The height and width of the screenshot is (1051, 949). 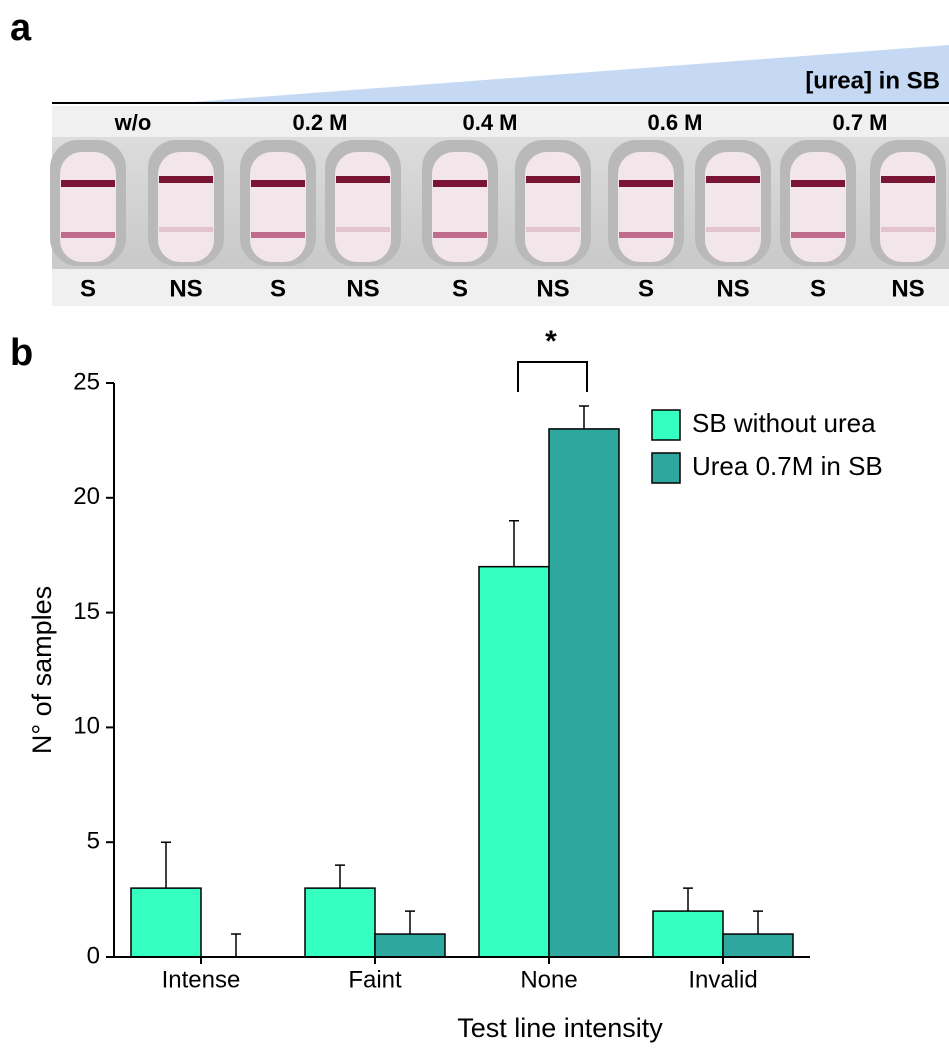 I want to click on significance-bracket, so click(x=552, y=376).